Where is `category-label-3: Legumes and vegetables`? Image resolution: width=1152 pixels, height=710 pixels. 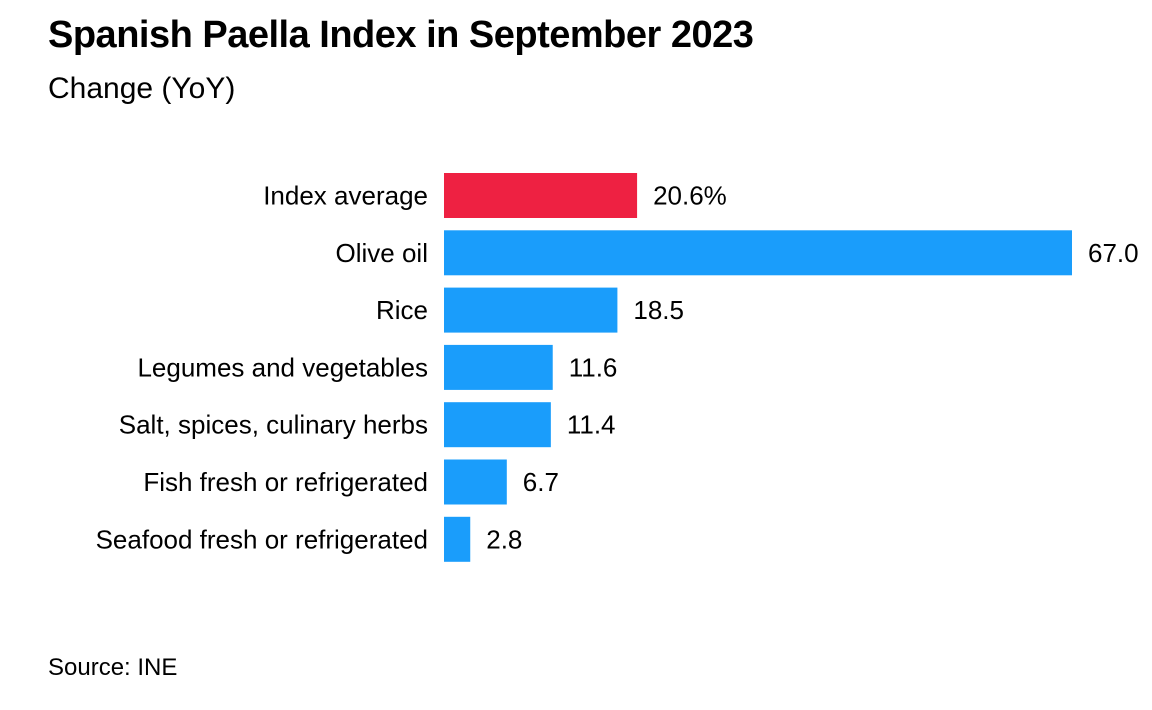
category-label-3: Legumes and vegetables is located at coordinates (282, 367).